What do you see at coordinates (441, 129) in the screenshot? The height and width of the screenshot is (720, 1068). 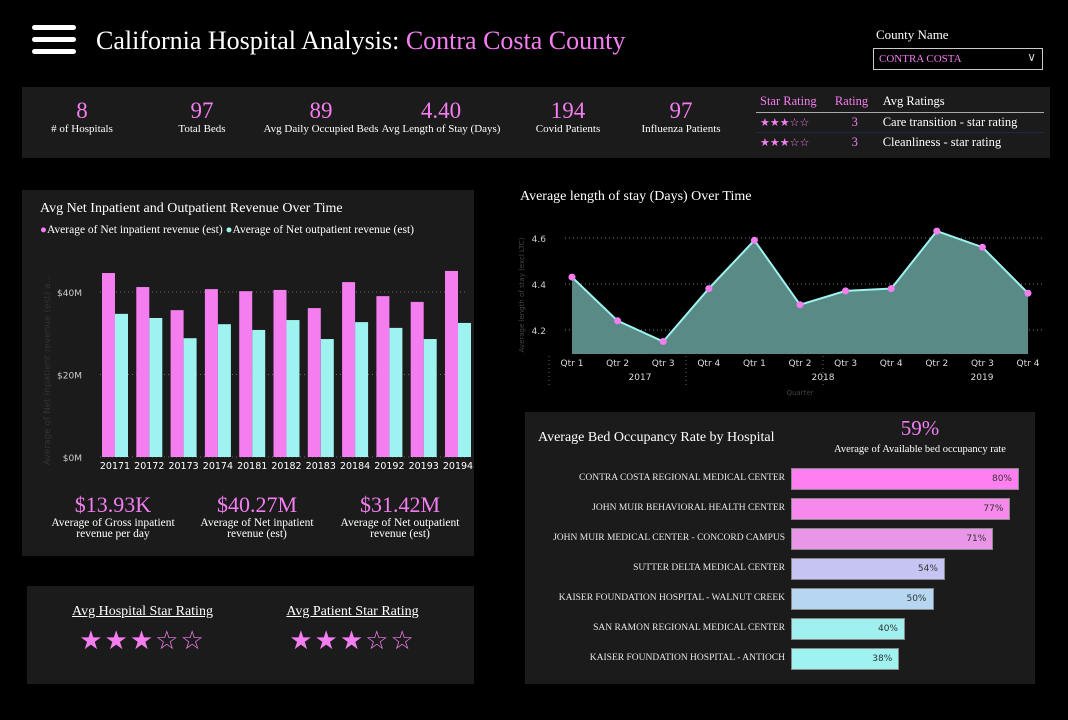 I see `kpi-label: Avg Length of Stay (Days)` at bounding box center [441, 129].